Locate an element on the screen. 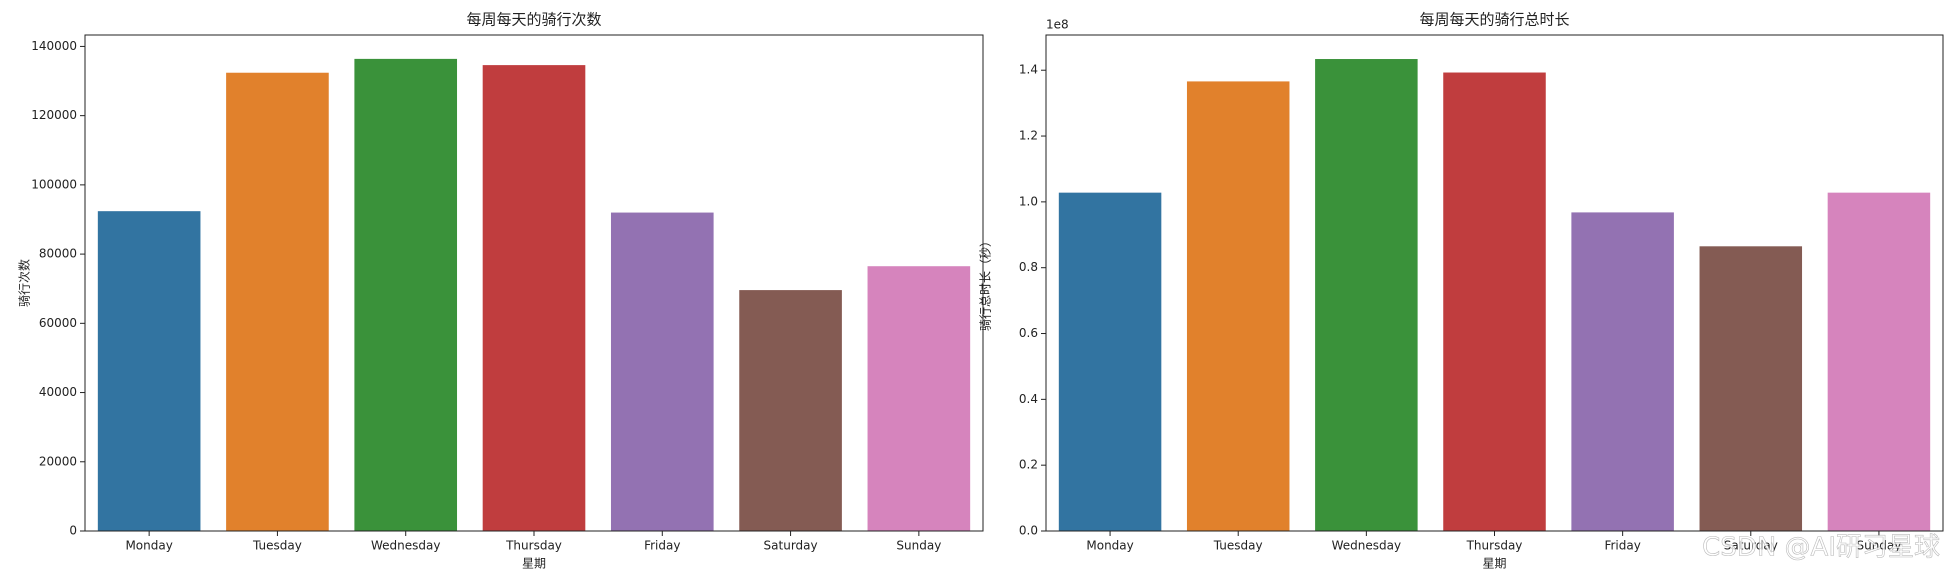  y-tick-label: 20000 is located at coordinates (58, 461).